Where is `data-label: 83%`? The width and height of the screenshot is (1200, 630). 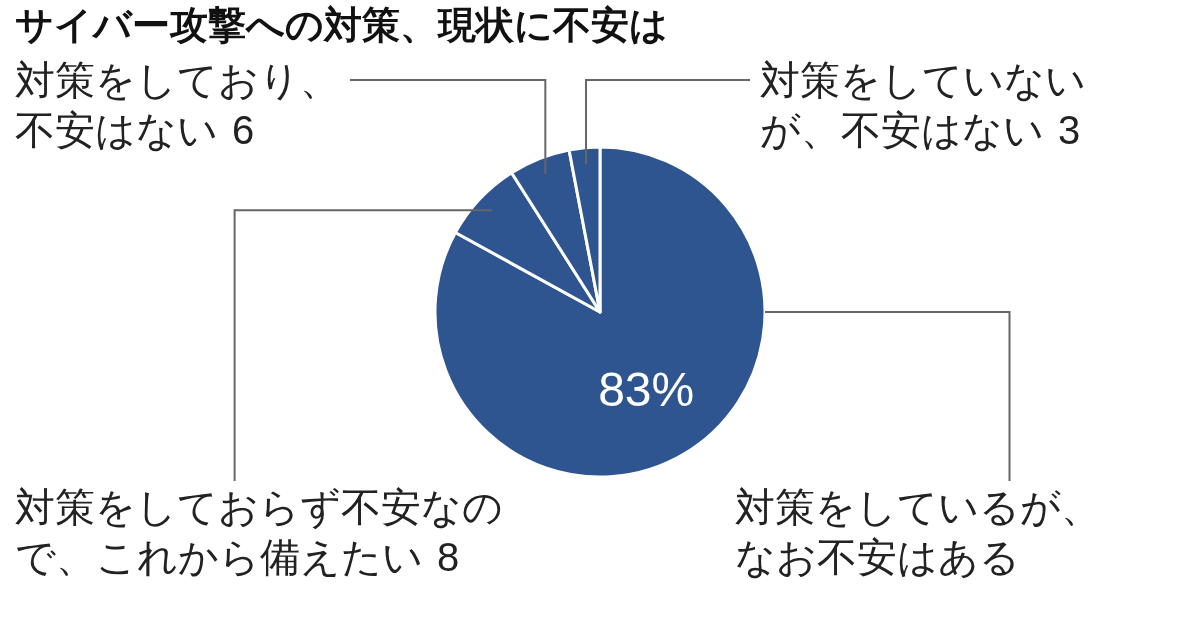 data-label: 83% is located at coordinates (646, 390).